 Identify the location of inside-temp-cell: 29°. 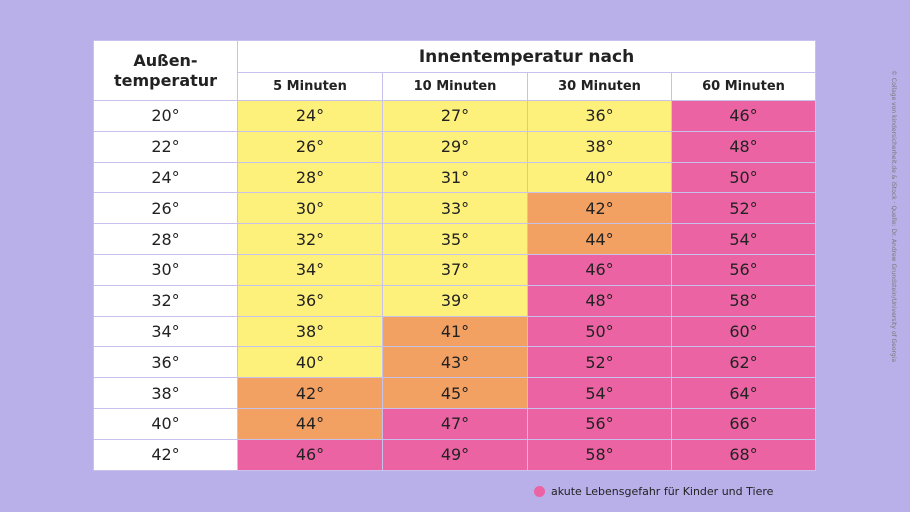
(455, 146).